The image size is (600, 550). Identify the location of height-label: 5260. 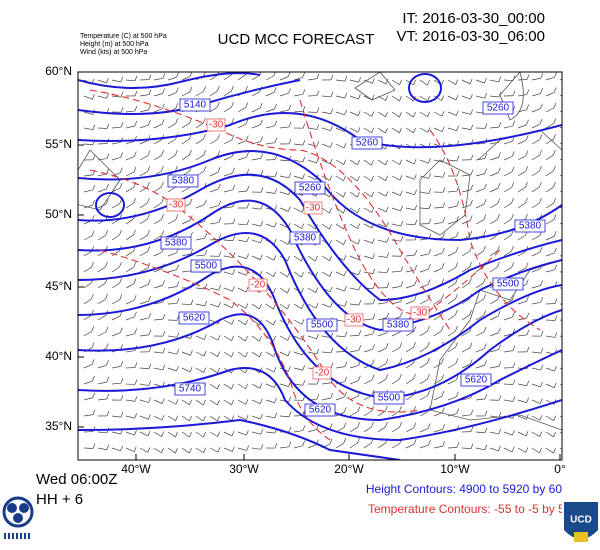
(367, 143).